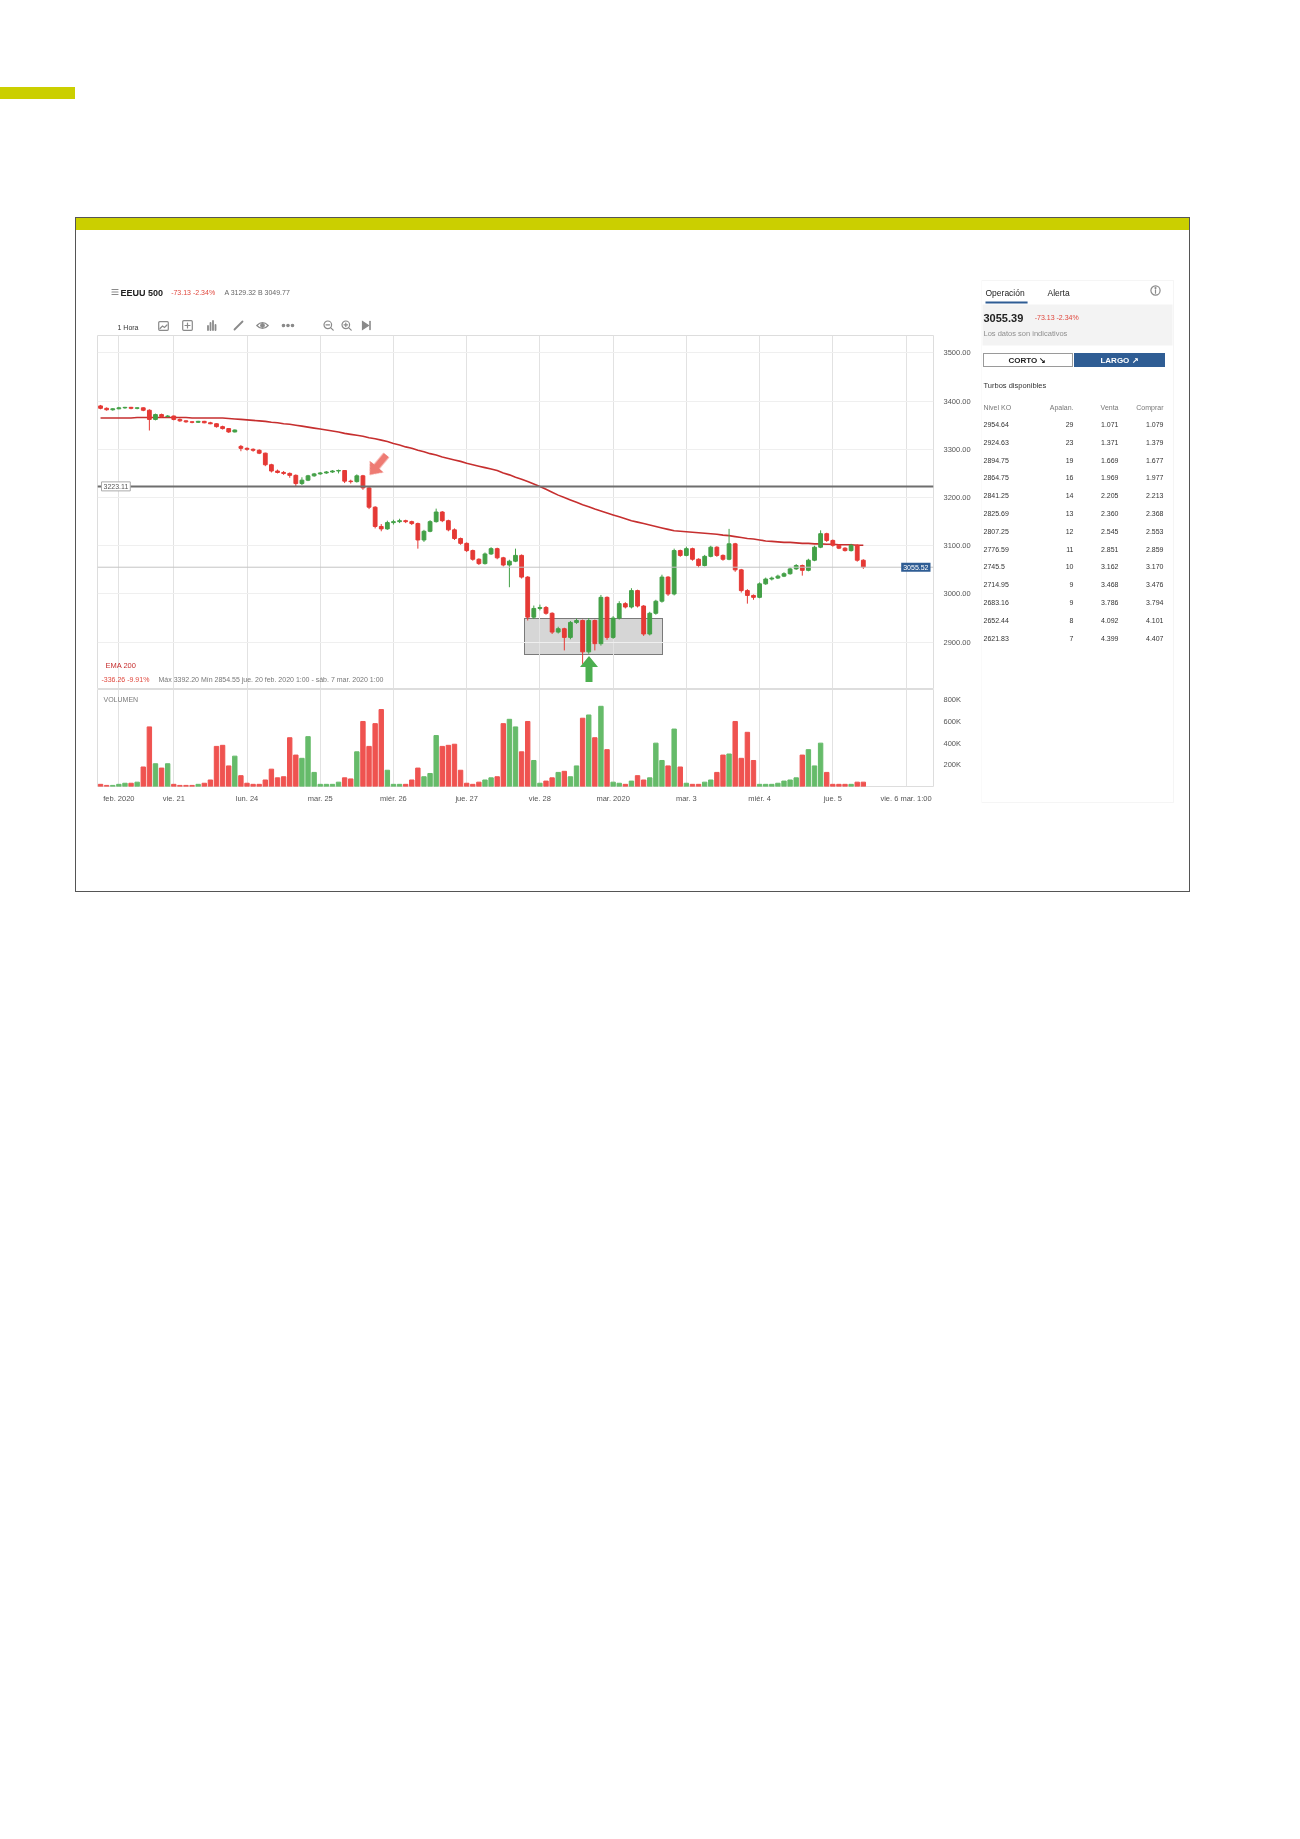  I want to click on text: LARGO ↗, so click(1119, 360).